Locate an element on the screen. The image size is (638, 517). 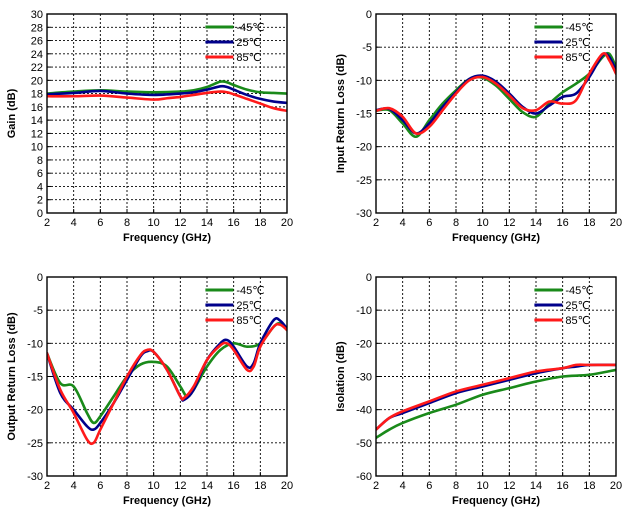
y-tick-label: 24 is located at coordinates (37, 55).